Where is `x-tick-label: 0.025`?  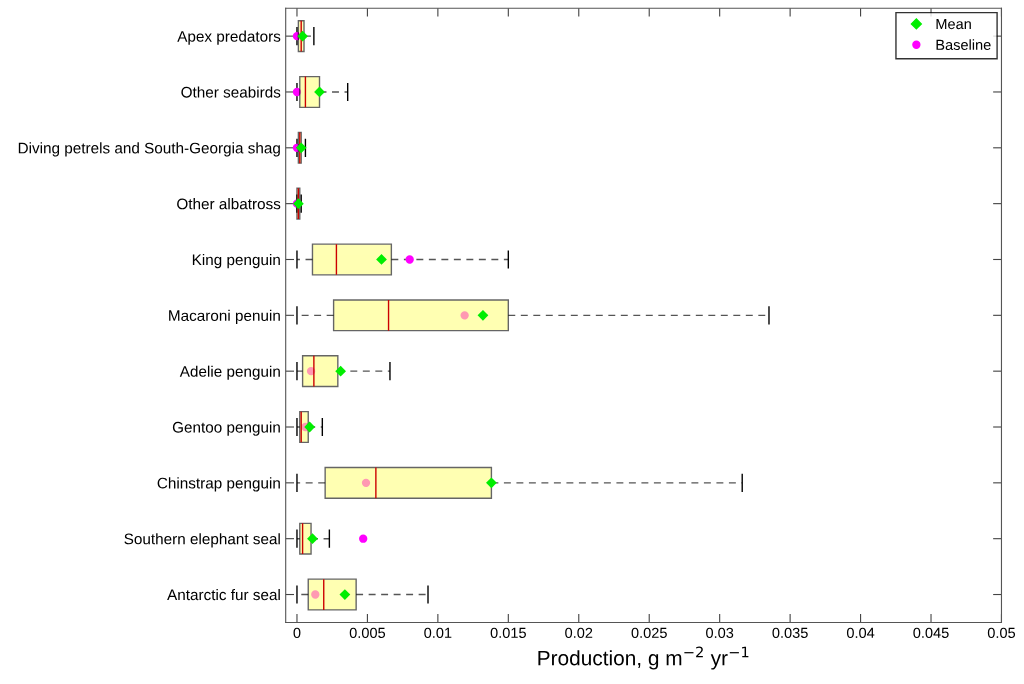 x-tick-label: 0.025 is located at coordinates (649, 633).